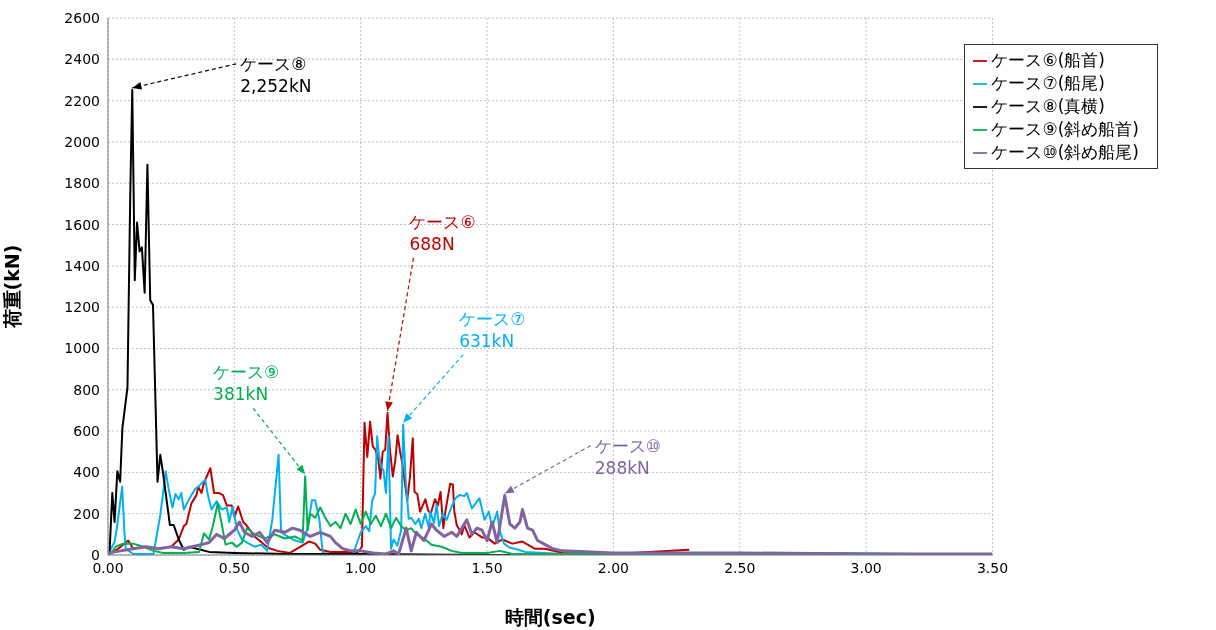 Image resolution: width=1216 pixels, height=630 pixels. What do you see at coordinates (492, 329) in the screenshot?
I see `annotation: ケース⑦ 631kN` at bounding box center [492, 329].